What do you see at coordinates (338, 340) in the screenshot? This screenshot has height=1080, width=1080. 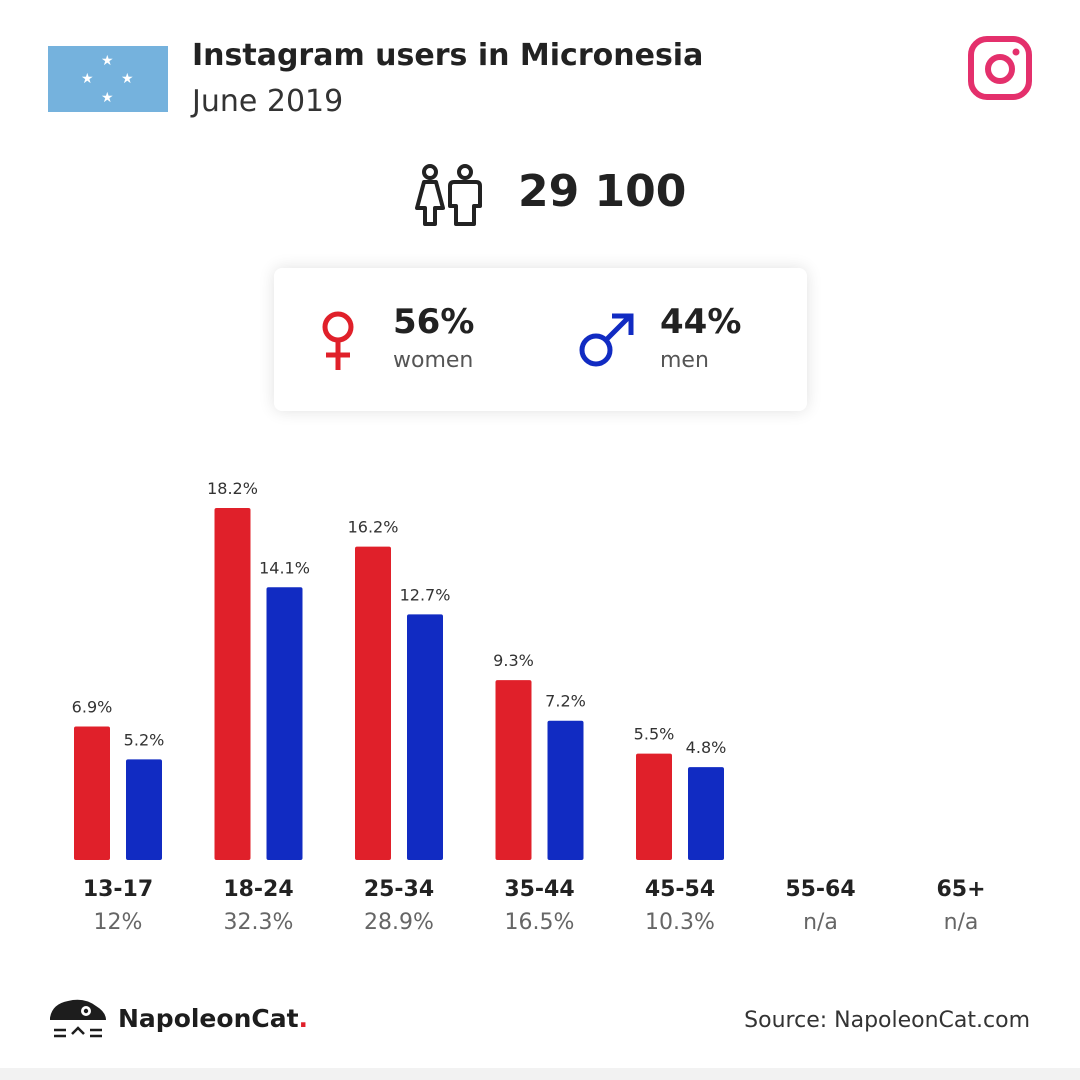 I see `female-symbol-icon` at bounding box center [338, 340].